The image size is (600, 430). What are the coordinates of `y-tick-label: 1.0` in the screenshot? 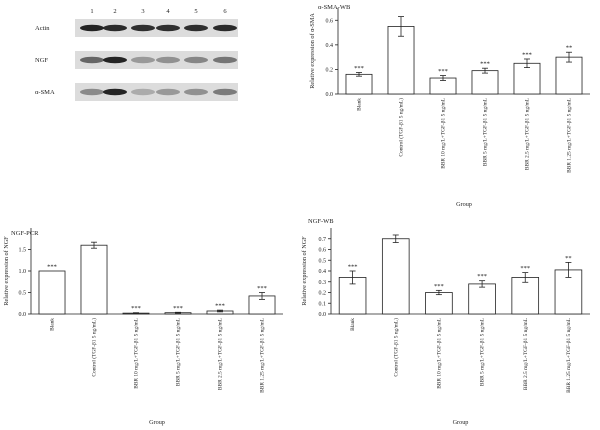 It's located at (23, 272).